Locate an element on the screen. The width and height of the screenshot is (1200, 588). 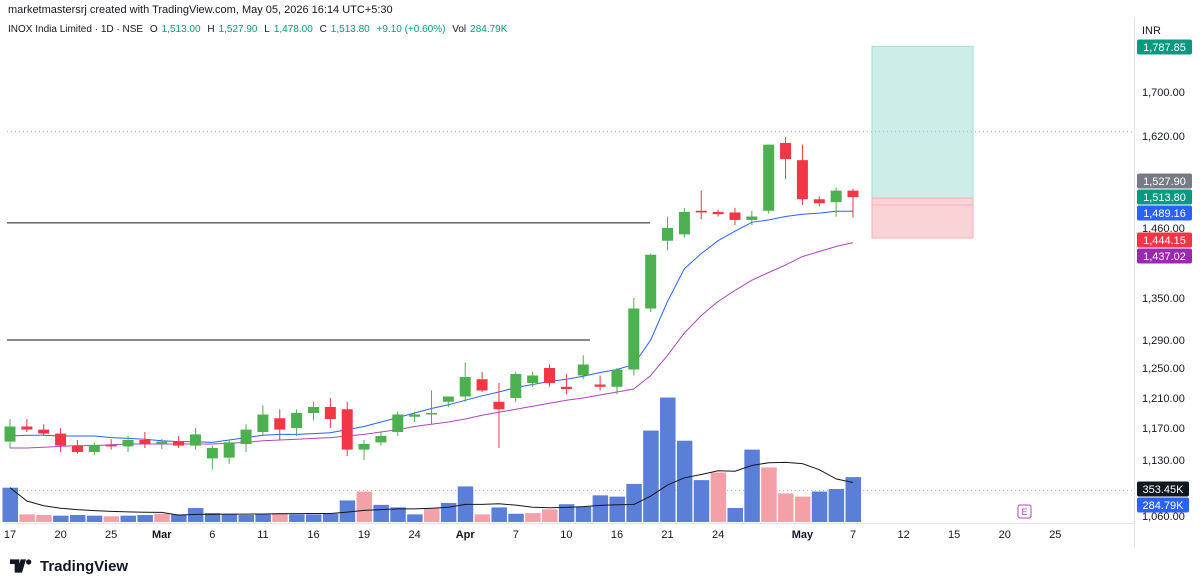
y-tick-label: 1,460.00 is located at coordinates (1163, 229).